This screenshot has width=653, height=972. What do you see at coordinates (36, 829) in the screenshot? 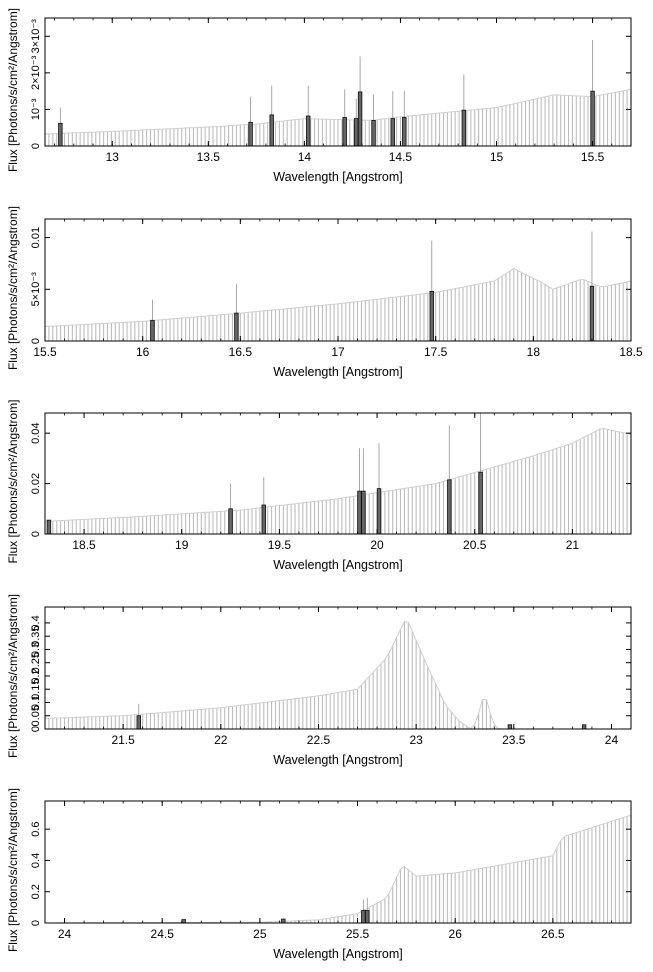
I see `y-tick-label: 0.6` at bounding box center [36, 829].